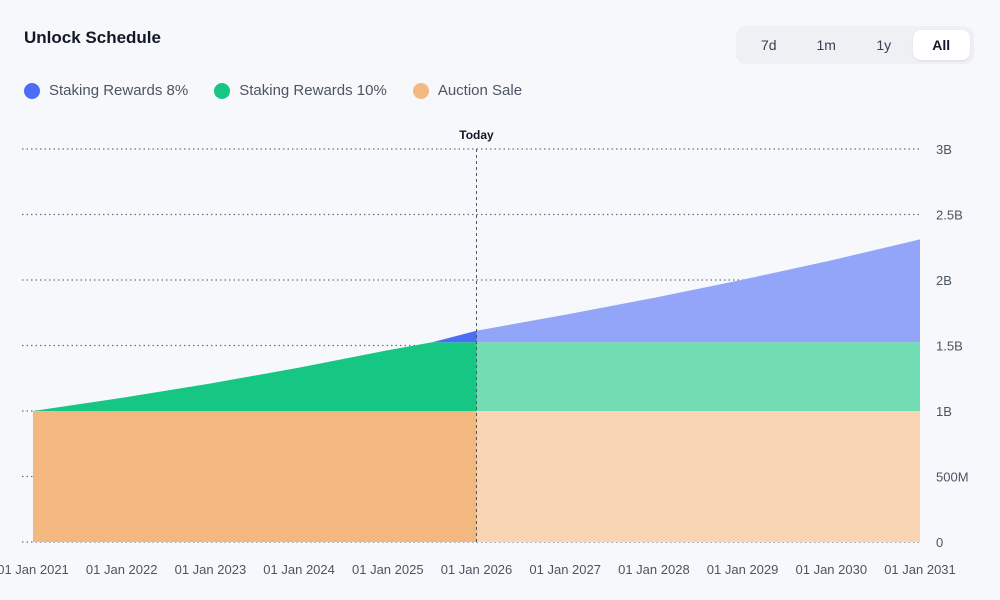 This screenshot has height=600, width=1000. What do you see at coordinates (299, 569) in the screenshot?
I see `x-tick-label: 01 Jan 2024` at bounding box center [299, 569].